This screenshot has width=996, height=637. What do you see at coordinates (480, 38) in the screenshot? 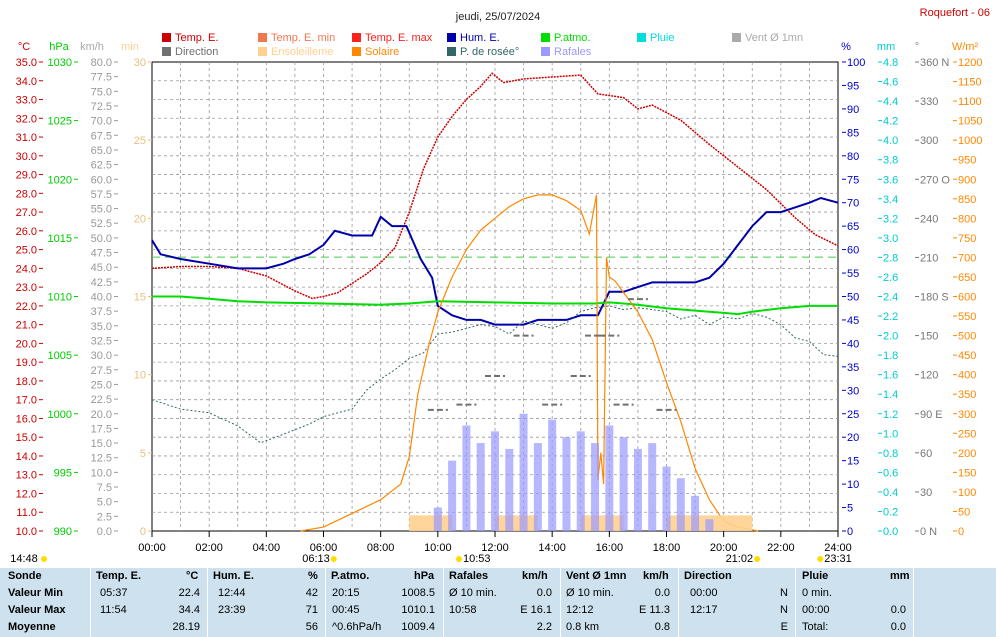
I see `legend-label: Hum. E.` at bounding box center [480, 38].